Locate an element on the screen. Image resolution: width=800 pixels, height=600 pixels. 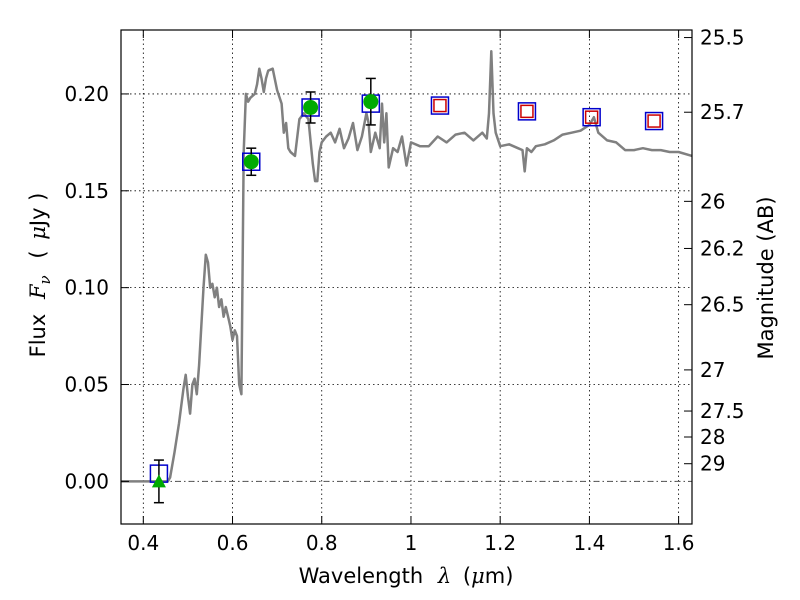
magnitude-axis-label: Magnitude (AB) is located at coordinates (766, 277).